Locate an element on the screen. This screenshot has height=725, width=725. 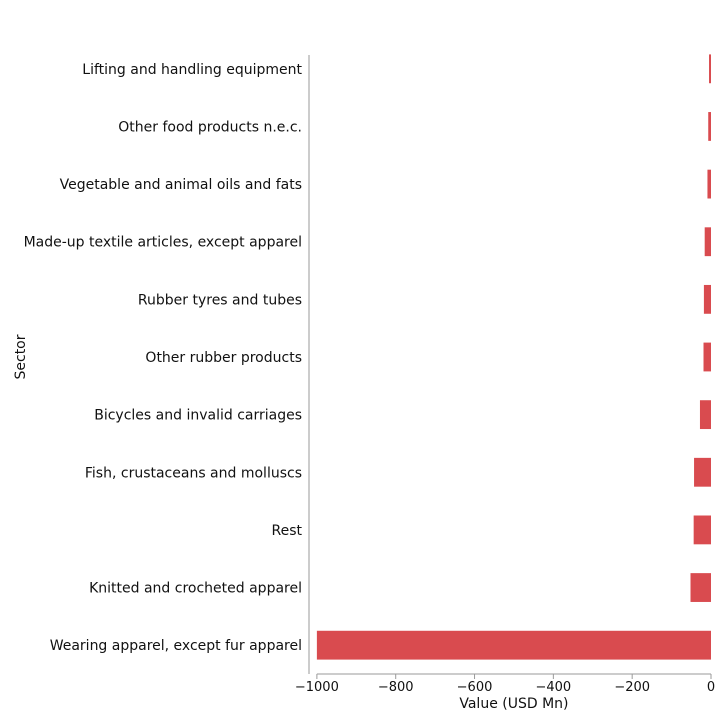
x-tick-label: −800 is located at coordinates (396, 687).